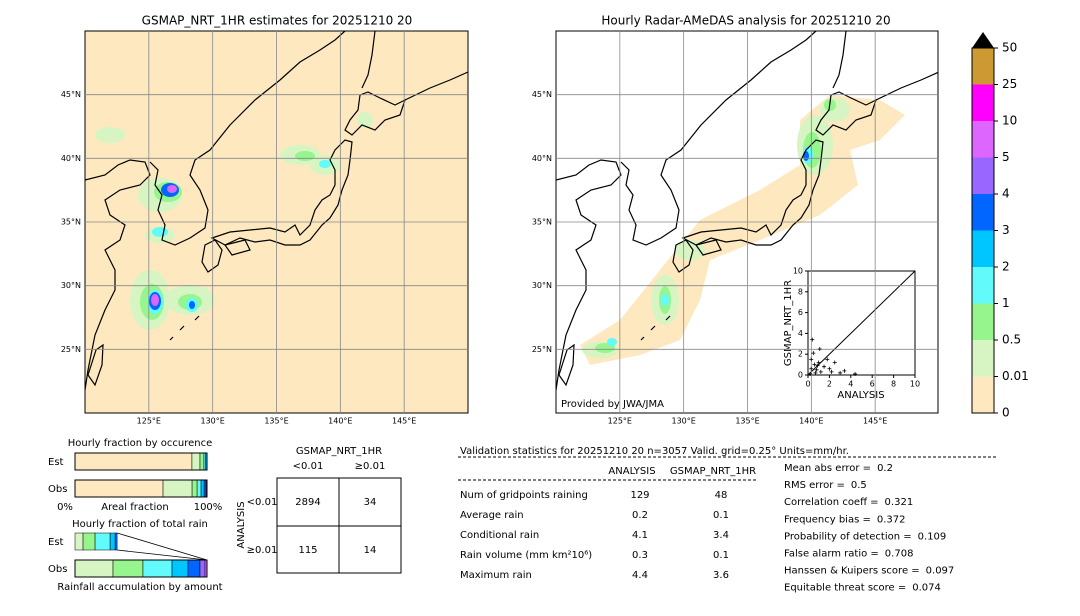  What do you see at coordinates (1006, 303) in the screenshot?
I see `colorbar-label: 1` at bounding box center [1006, 303].